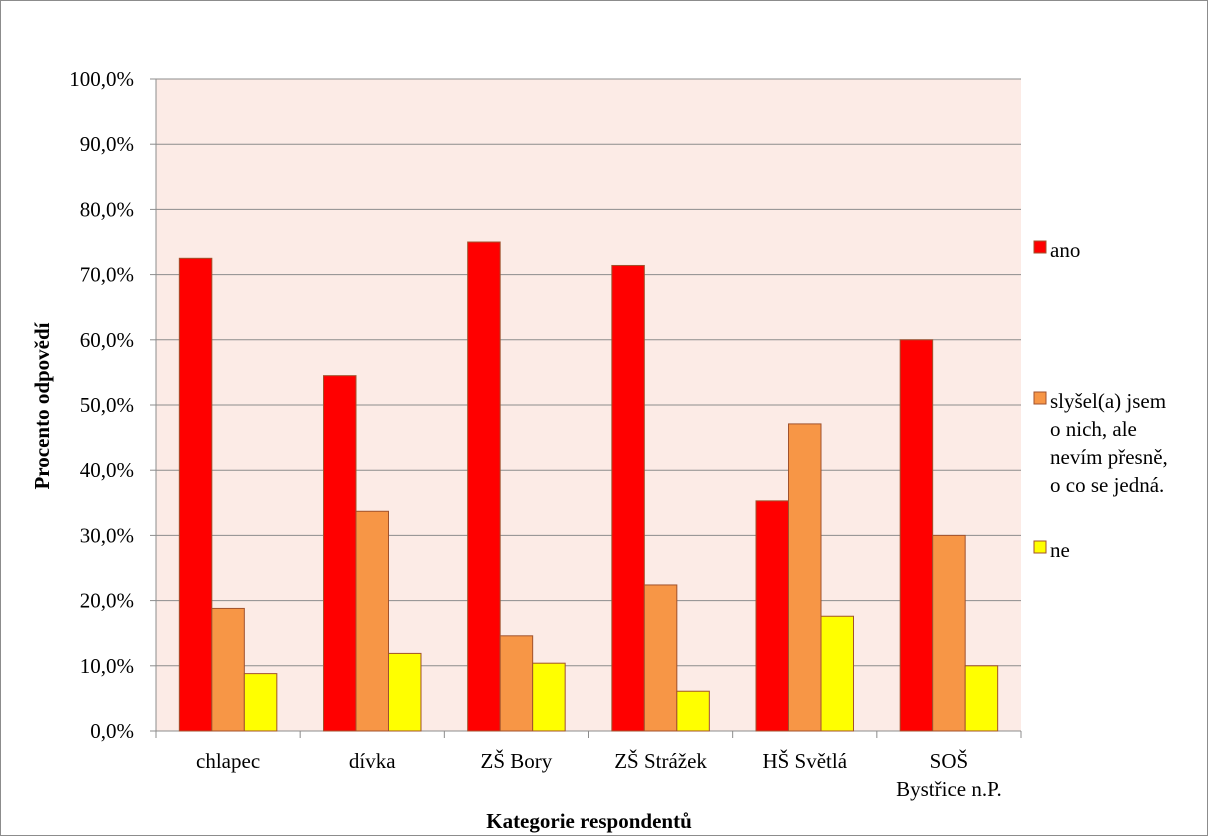  I want to click on y-tick-label: 30,0%, so click(107, 535).